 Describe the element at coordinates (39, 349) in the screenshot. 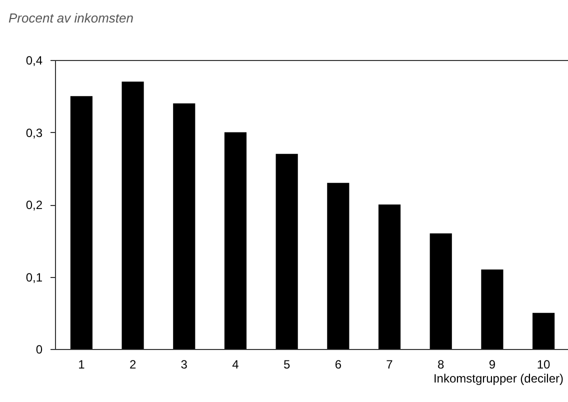

I see `y-tick-label: 0` at that location.